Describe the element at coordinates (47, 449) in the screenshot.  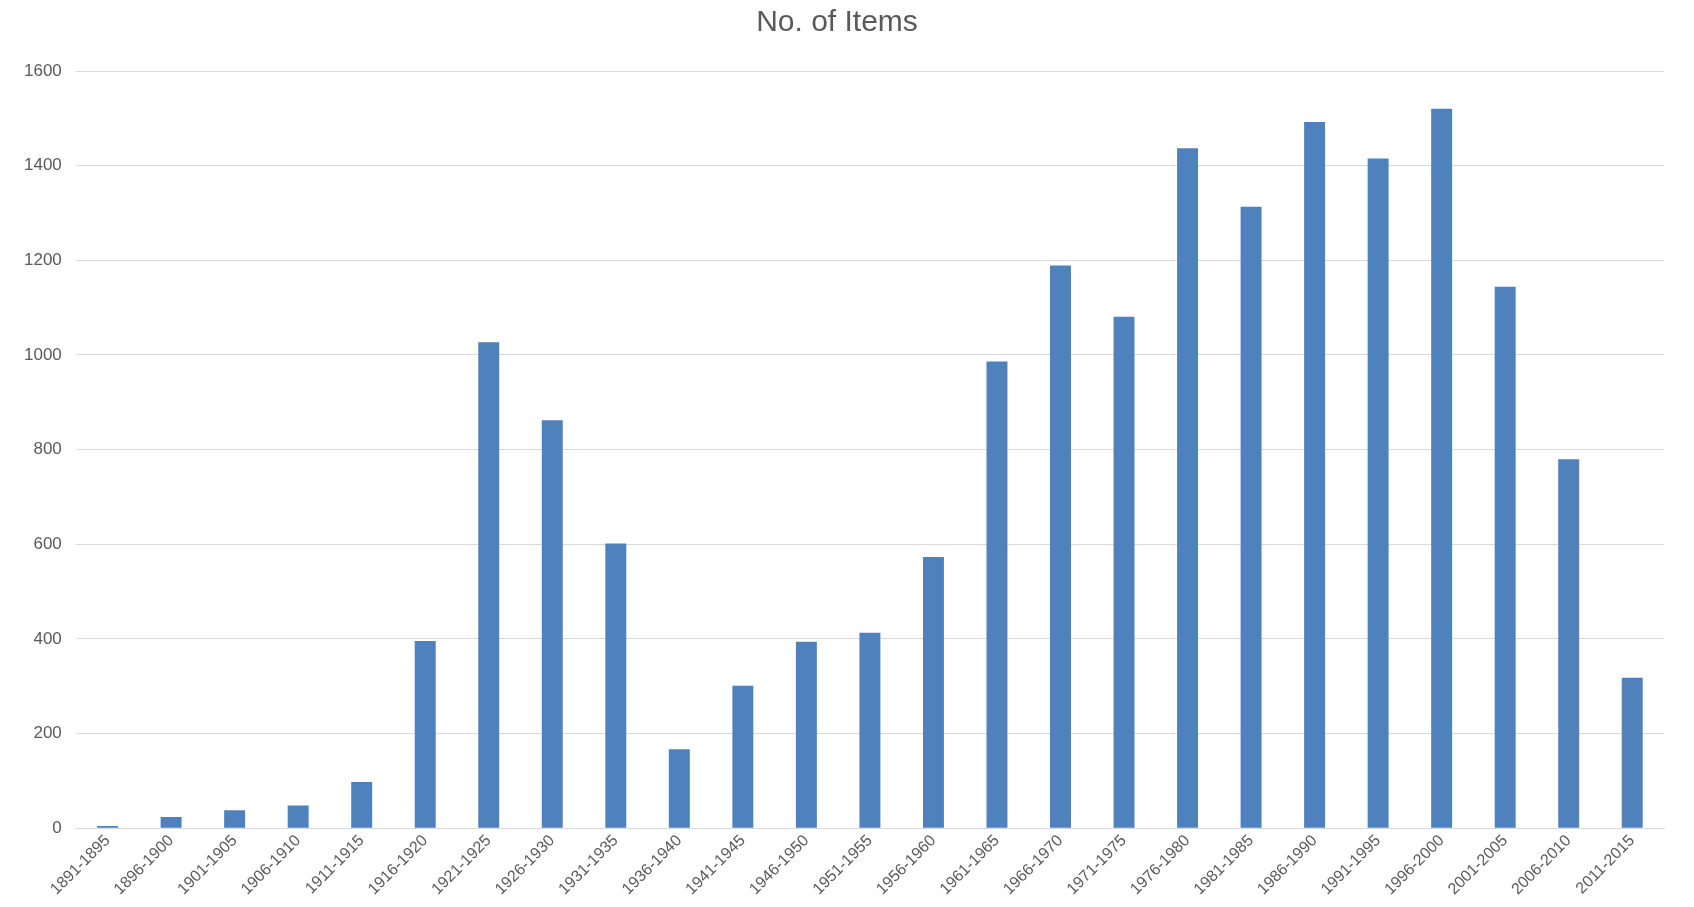
I see `y-tick-label: 800` at that location.